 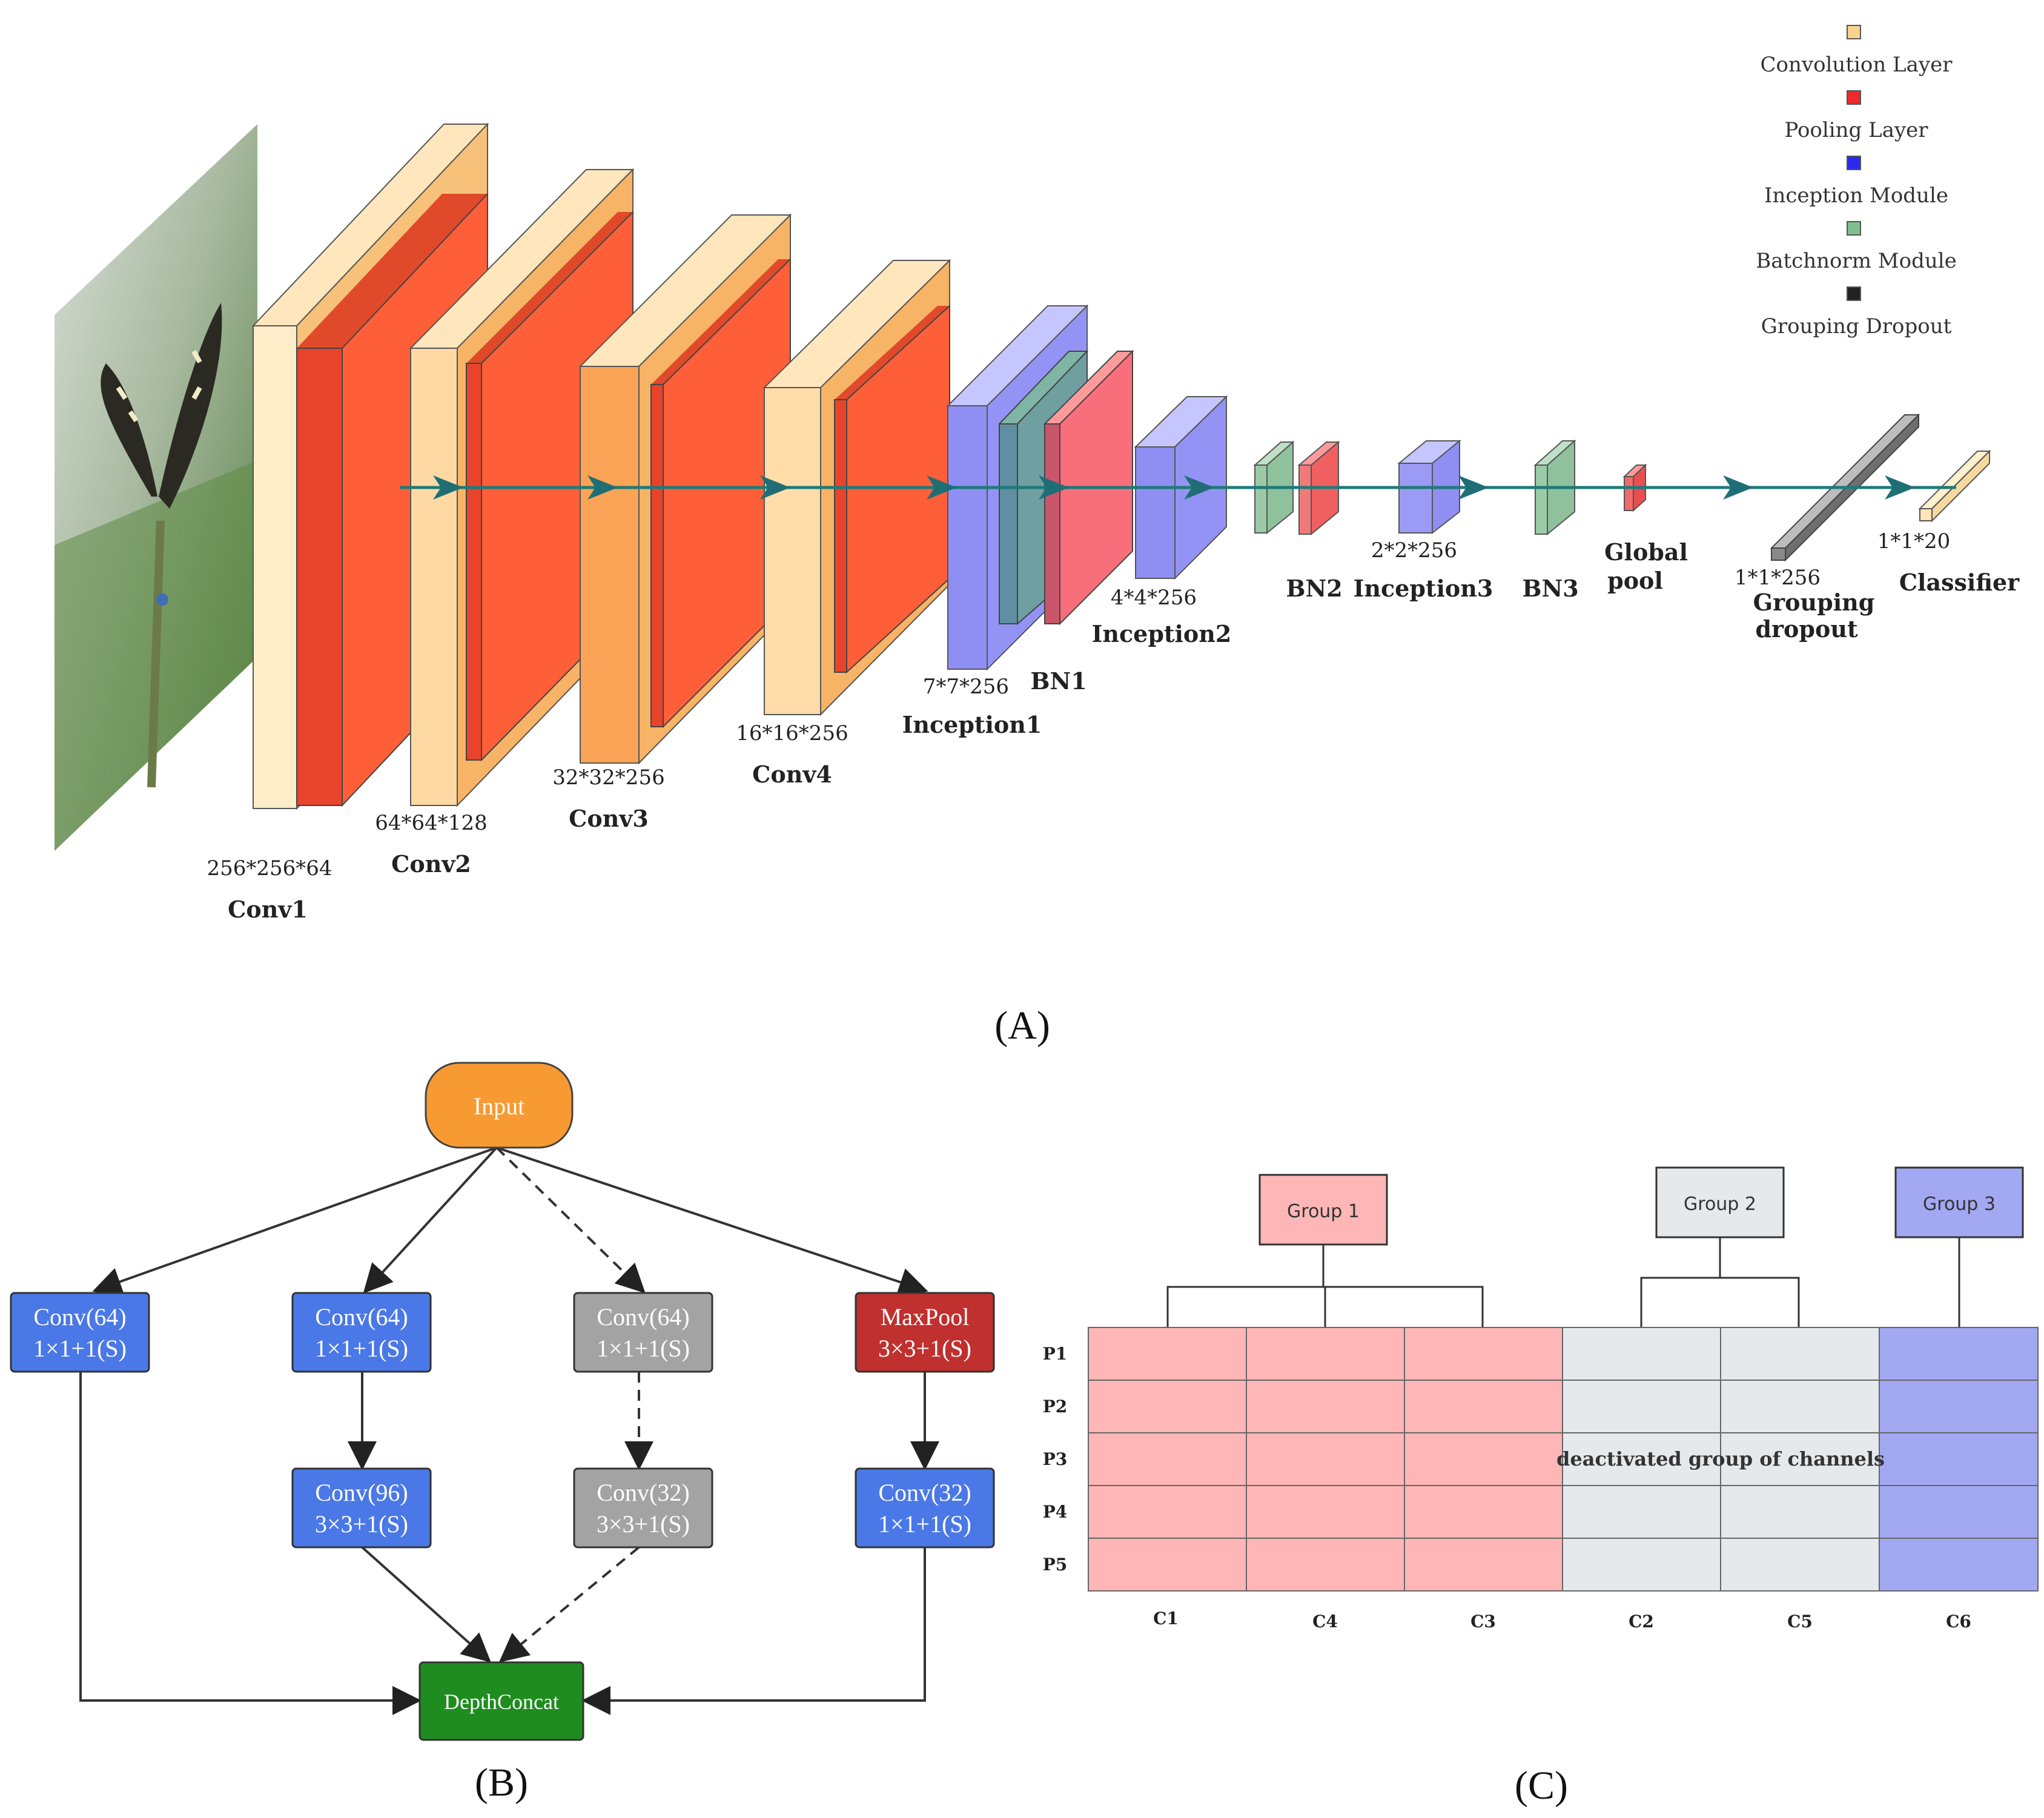 I want to click on caption-b: (B), so click(x=501, y=1782).